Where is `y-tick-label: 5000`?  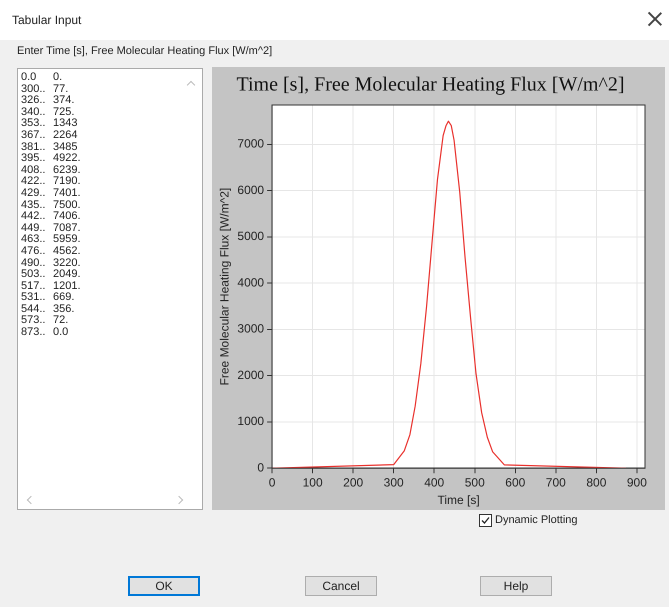 y-tick-label: 5000 is located at coordinates (250, 236).